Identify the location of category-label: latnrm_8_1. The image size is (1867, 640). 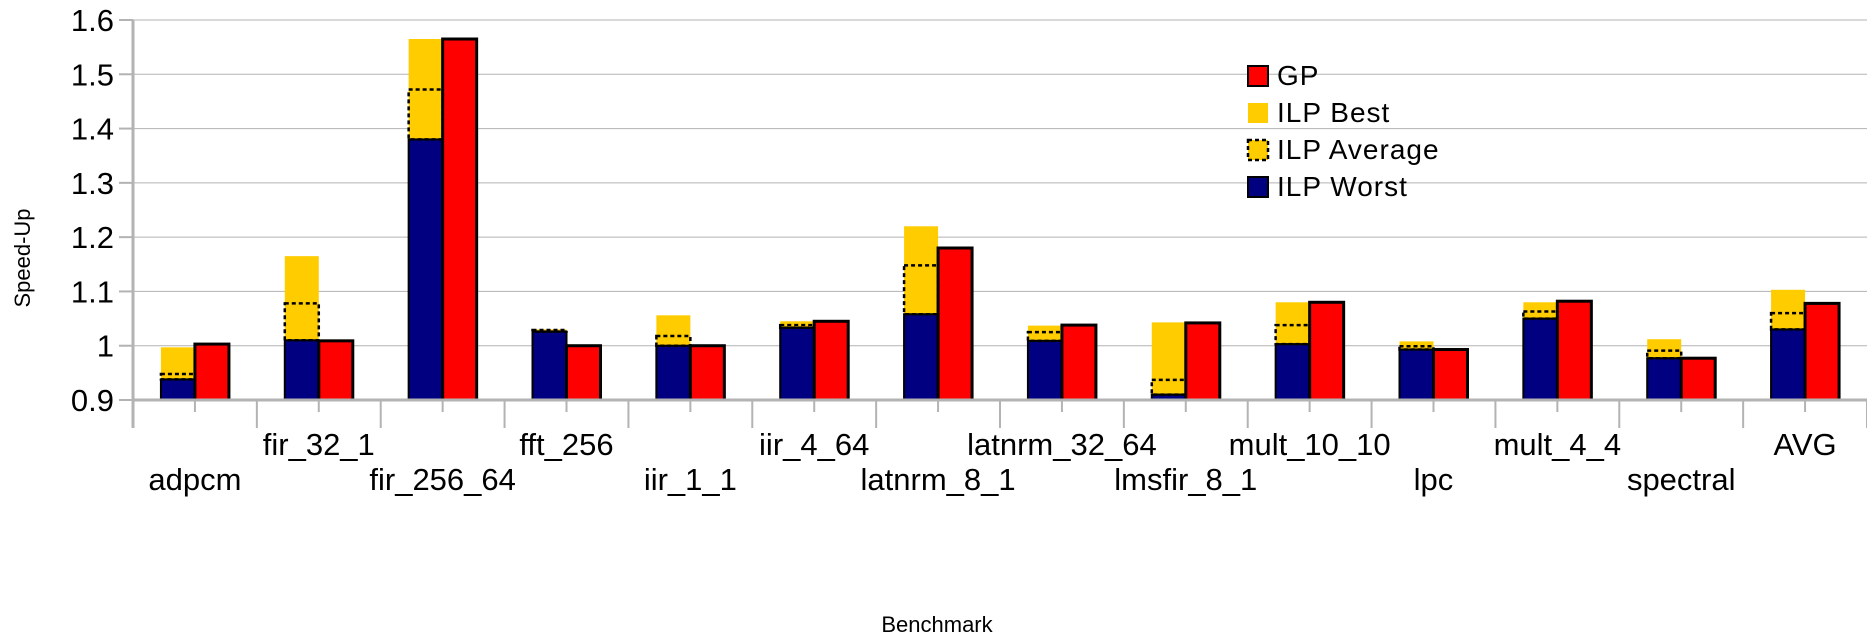
(938, 479).